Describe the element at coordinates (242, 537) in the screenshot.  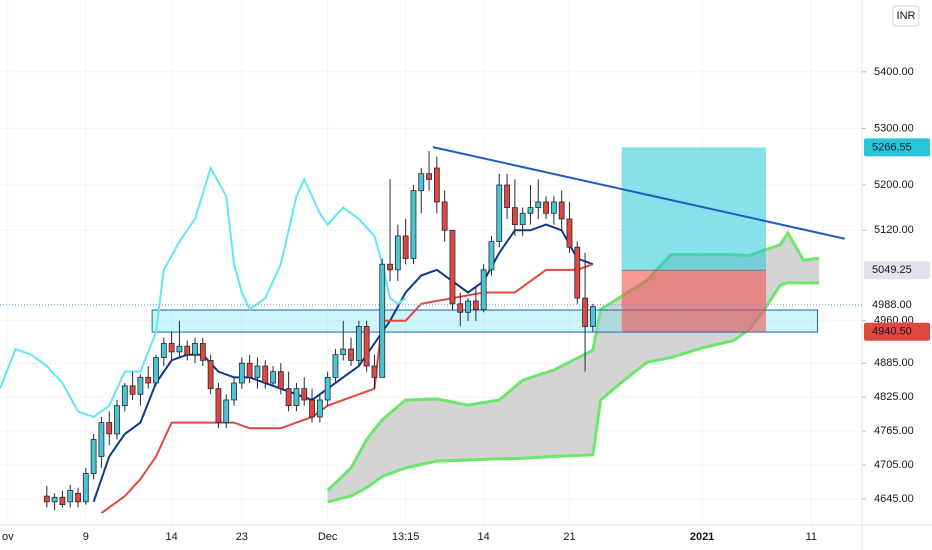
I see `x-tick-label: 23` at that location.